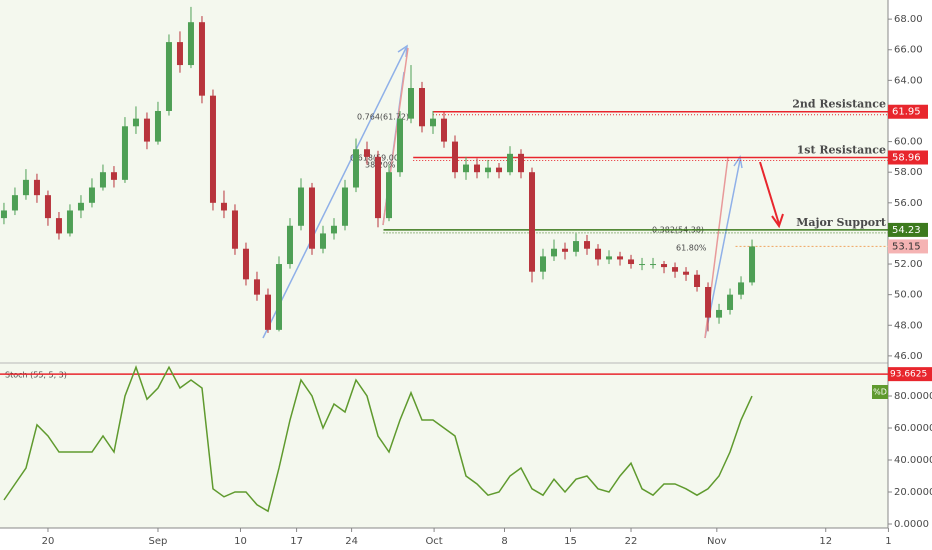 The image size is (932, 550). Describe the element at coordinates (913, 428) in the screenshot. I see `y-tick-label: 60.0000` at that location.